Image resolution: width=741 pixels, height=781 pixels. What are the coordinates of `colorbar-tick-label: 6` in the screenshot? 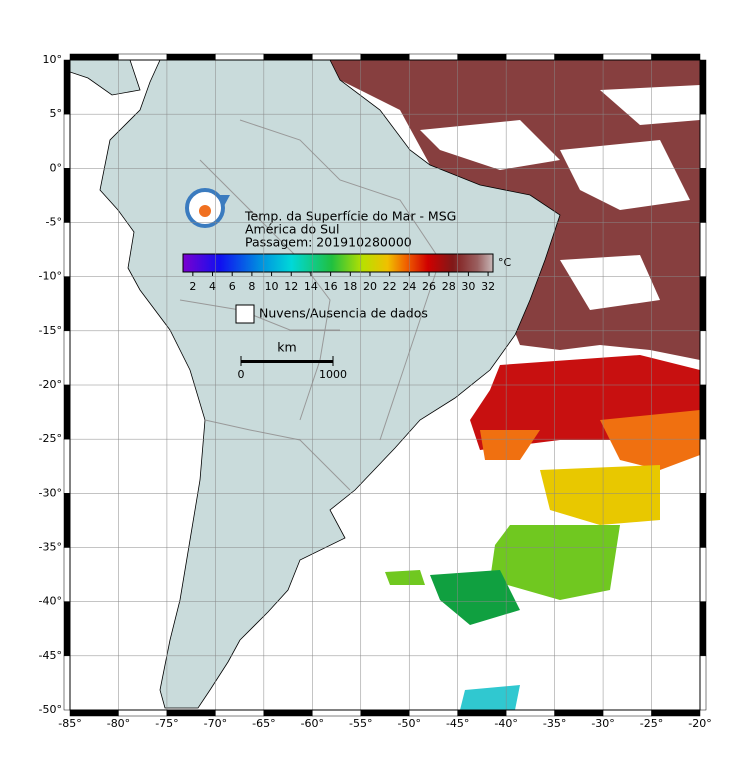 It's located at (232, 286).